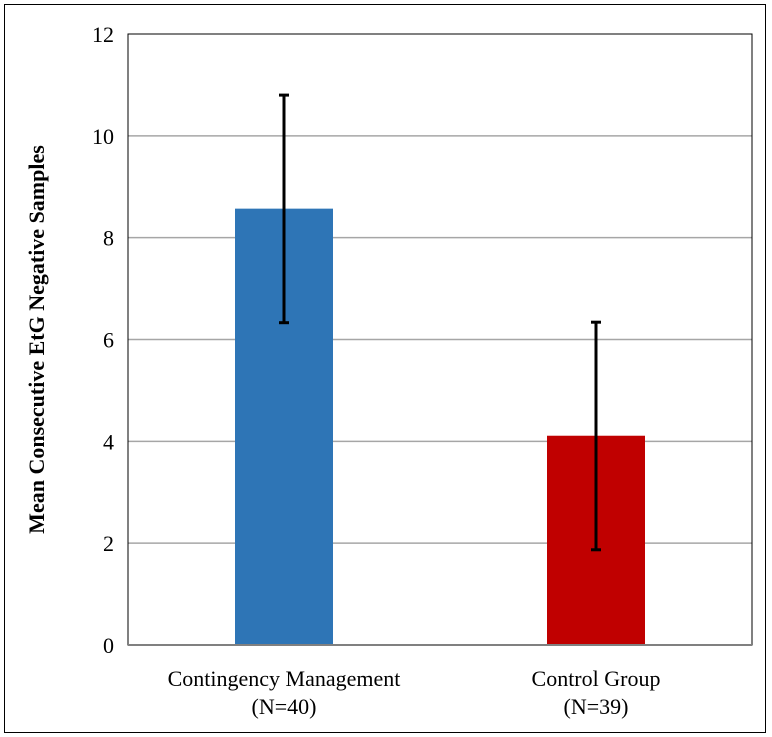  I want to click on x-category-sublabel: (N=40), so click(284, 706).